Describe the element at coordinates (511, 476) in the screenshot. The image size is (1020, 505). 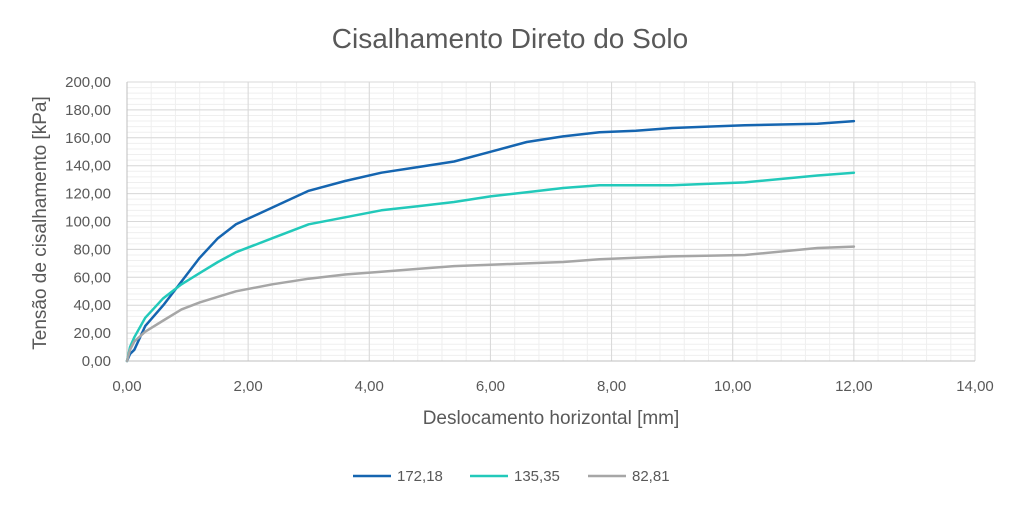
I see `legend: 172,18 135,35 82,81` at that location.